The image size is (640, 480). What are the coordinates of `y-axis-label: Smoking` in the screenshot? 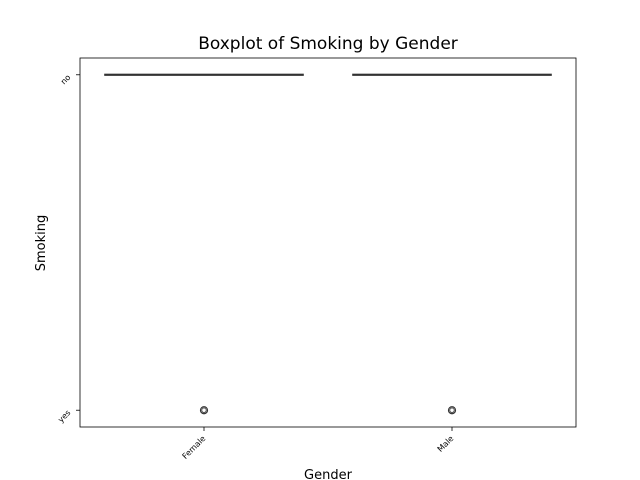 It's located at (41, 243).